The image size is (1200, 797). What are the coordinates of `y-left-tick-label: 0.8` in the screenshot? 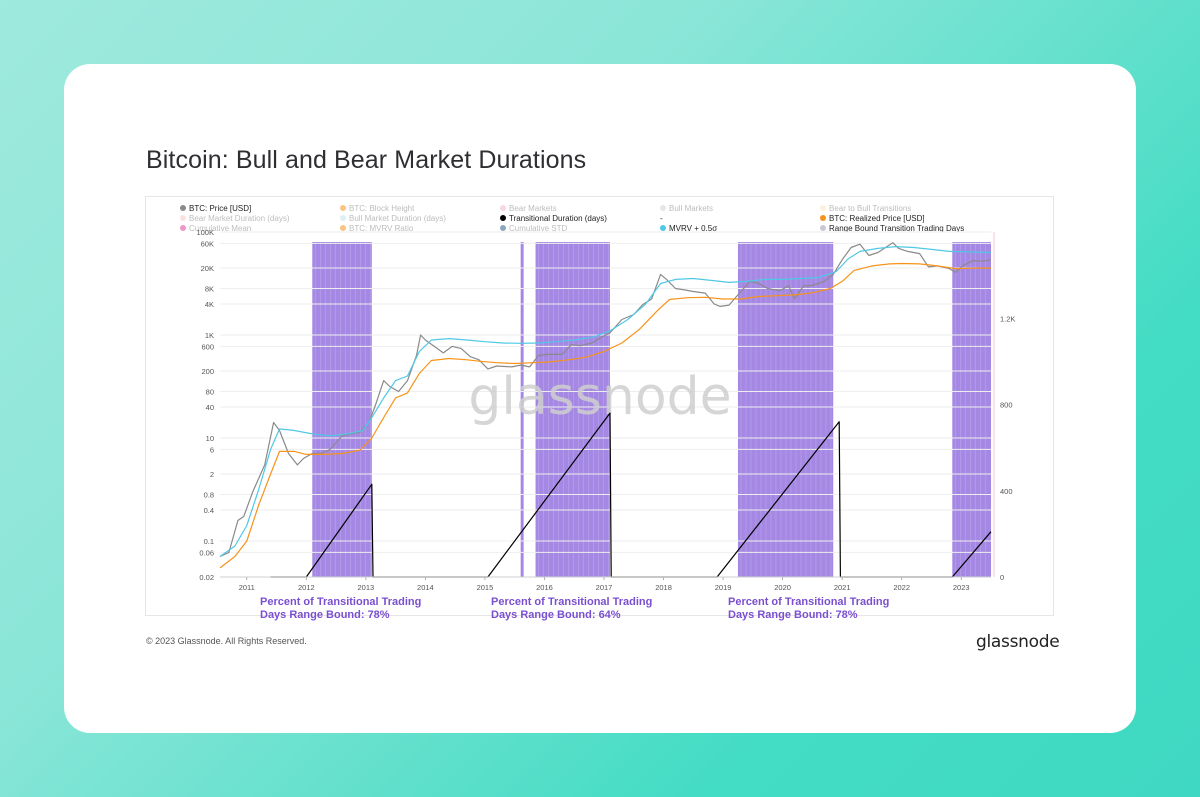 It's located at (209, 494).